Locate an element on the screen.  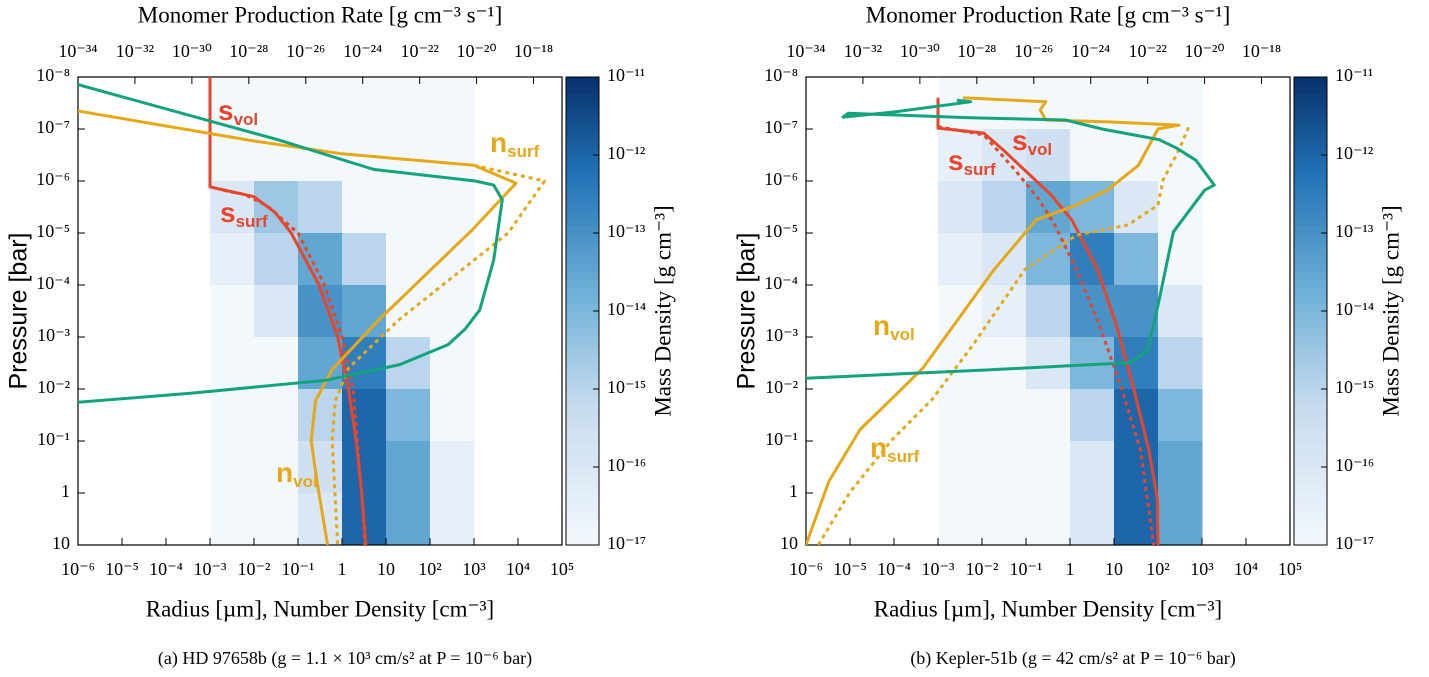
y-tick-label: 10⁻⁶ is located at coordinates (781, 179).